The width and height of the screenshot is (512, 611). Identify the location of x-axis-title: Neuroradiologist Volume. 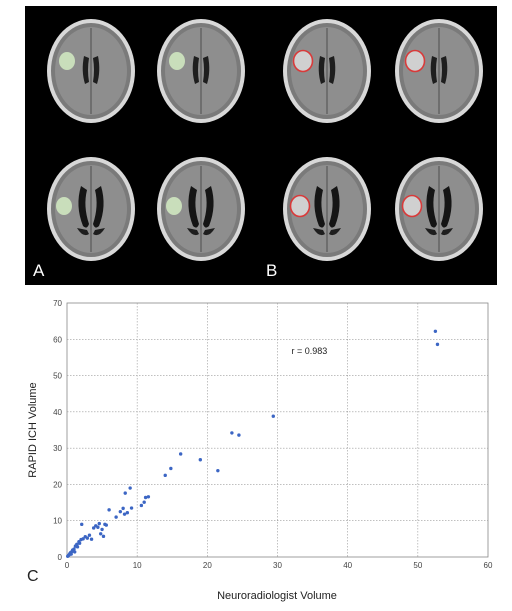
(277, 596).